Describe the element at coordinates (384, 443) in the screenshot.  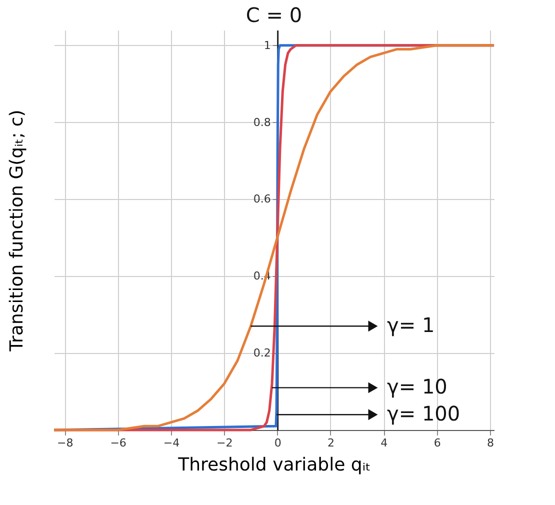
I see `x-tick-label: 4` at that location.